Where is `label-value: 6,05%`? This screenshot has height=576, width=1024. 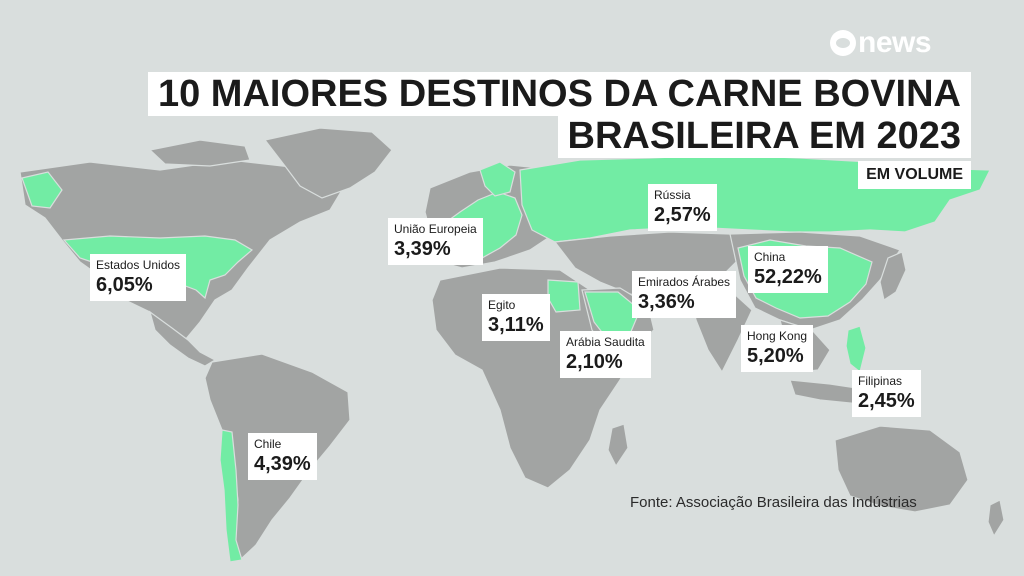 label-value: 6,05% is located at coordinates (124, 285).